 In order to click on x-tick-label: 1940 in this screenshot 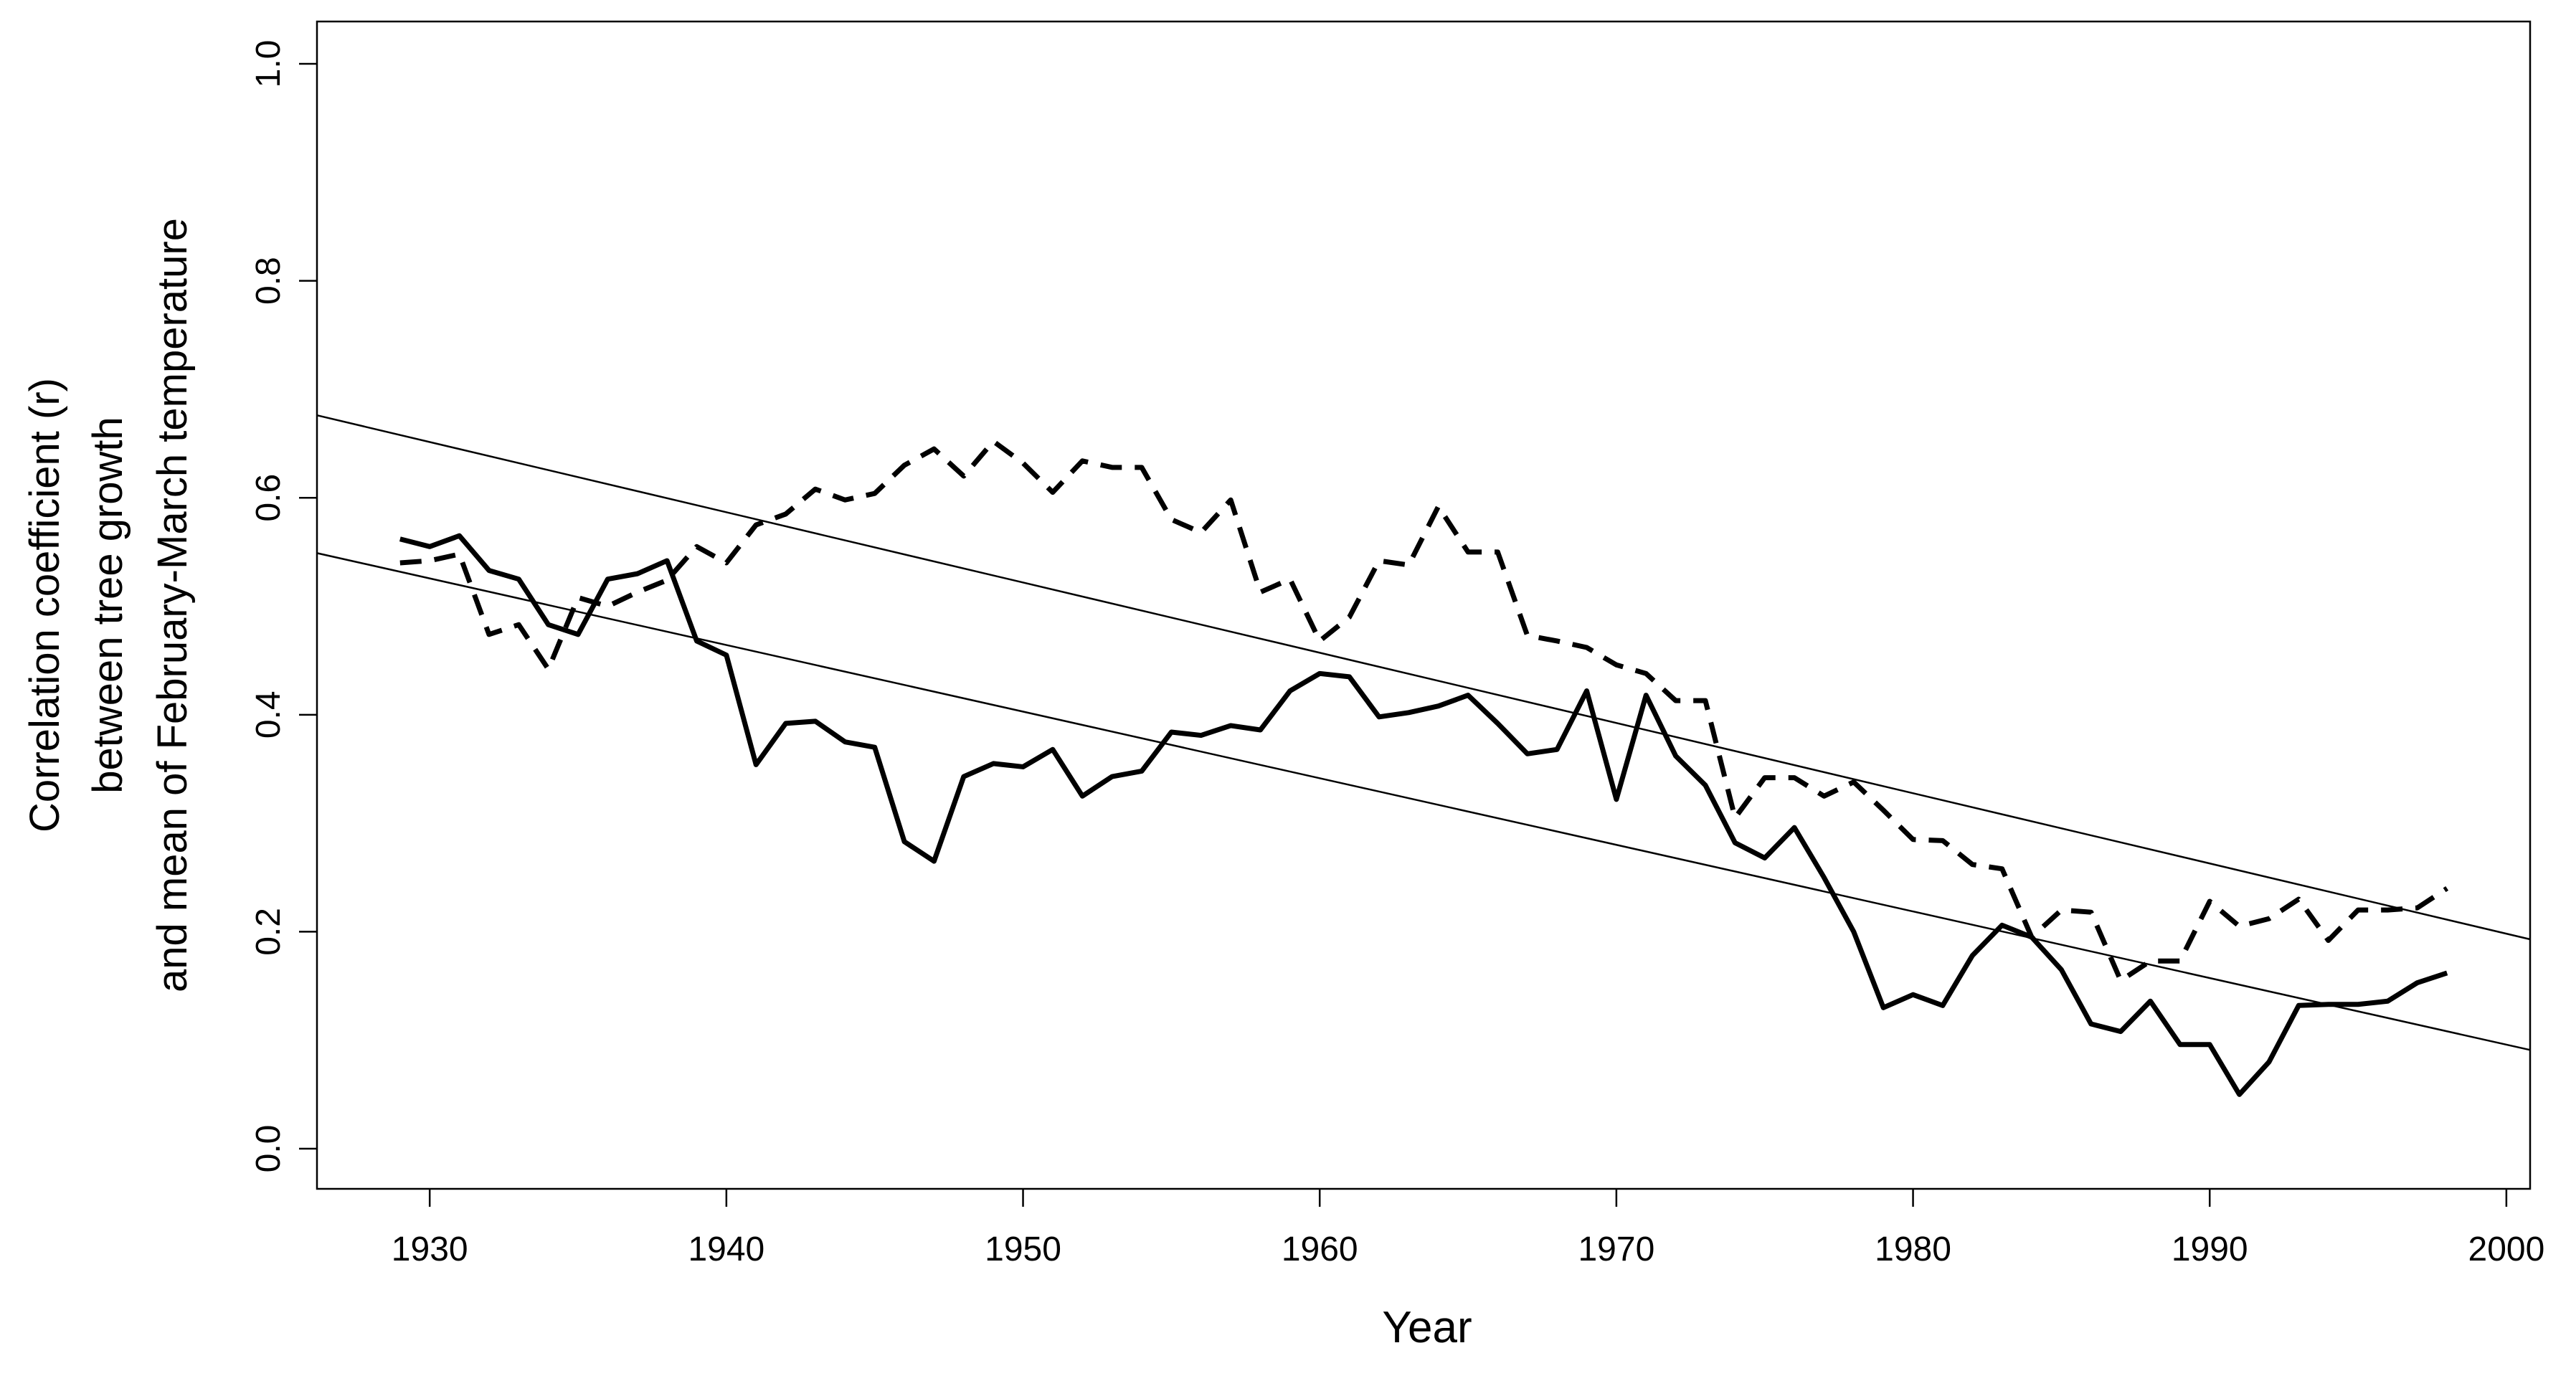, I will do `click(726, 1249)`.